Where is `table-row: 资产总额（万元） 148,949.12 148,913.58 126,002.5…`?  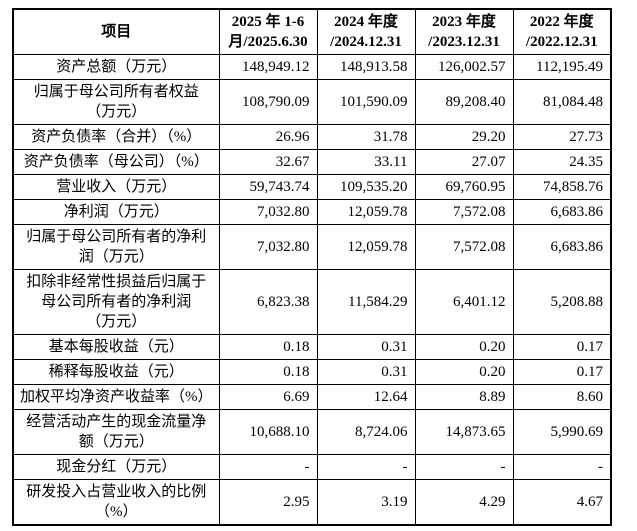 table-row: 资产总额（万元） 148,949.12 148,913.58 126,002.5… is located at coordinates (312, 67).